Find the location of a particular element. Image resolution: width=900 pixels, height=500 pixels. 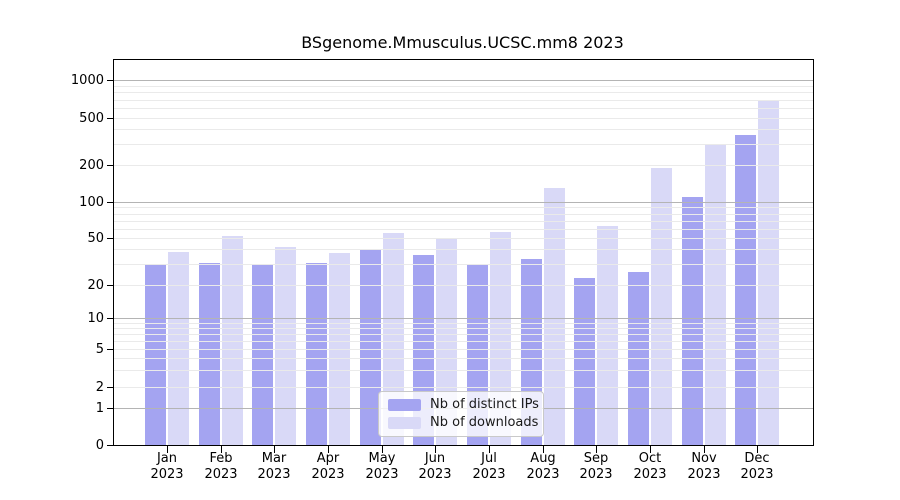

x-tick-label-oct: Oct 2023 is located at coordinates (650, 466).